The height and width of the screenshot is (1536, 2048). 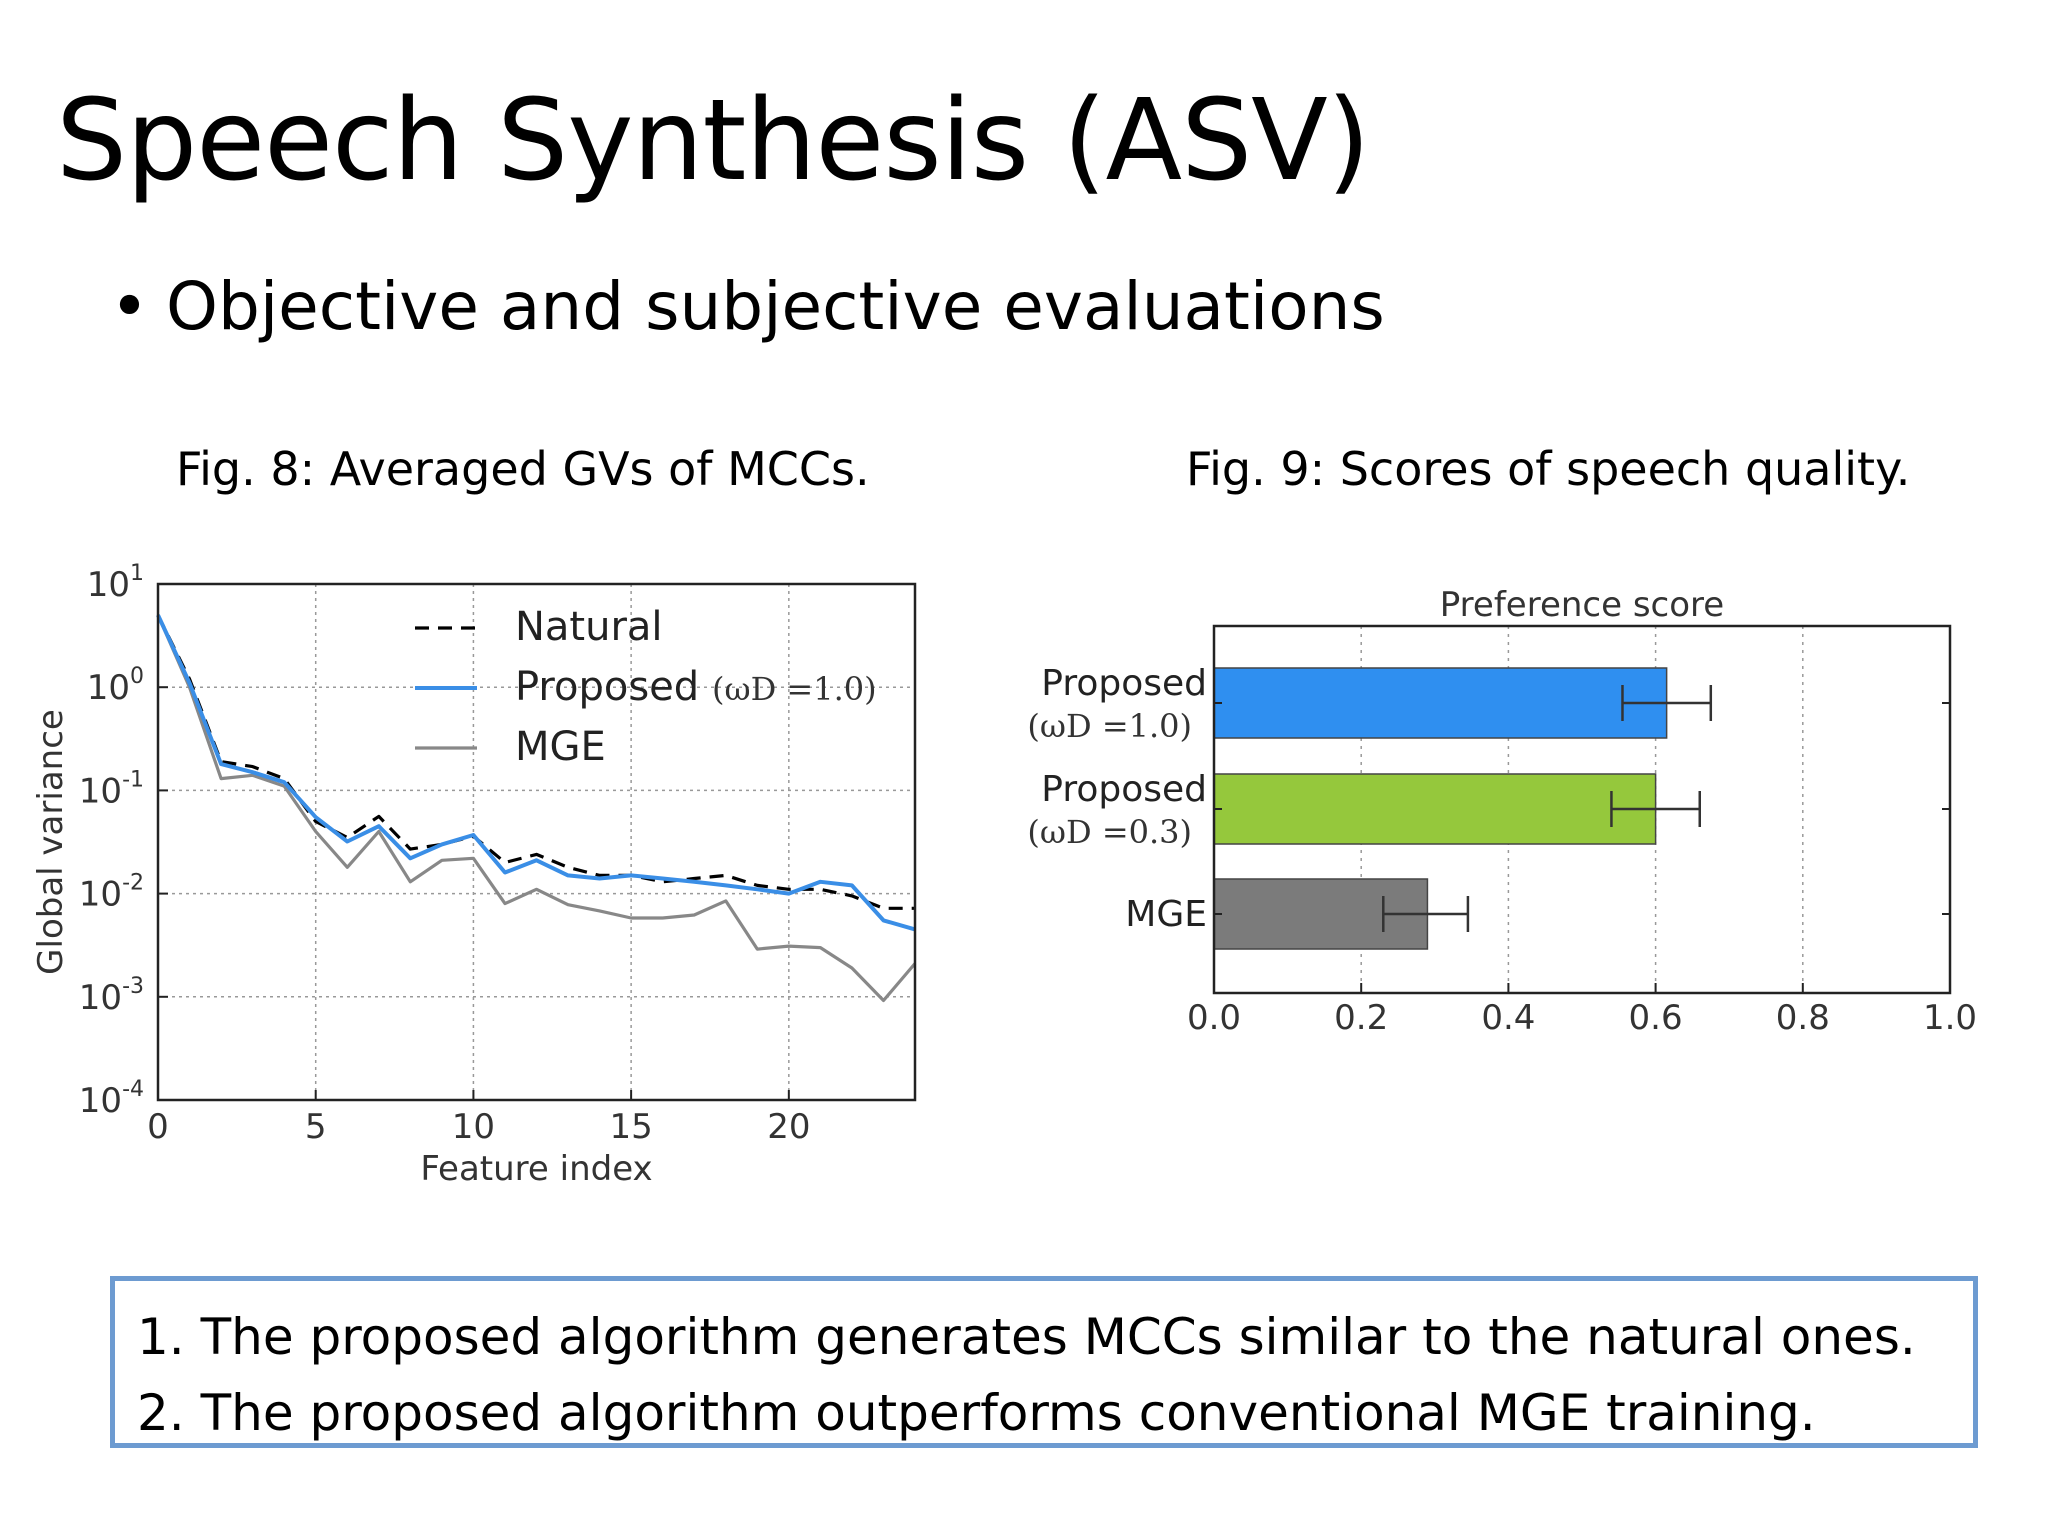 I want to click on y-axis-label: Global variance, so click(x=51, y=842).